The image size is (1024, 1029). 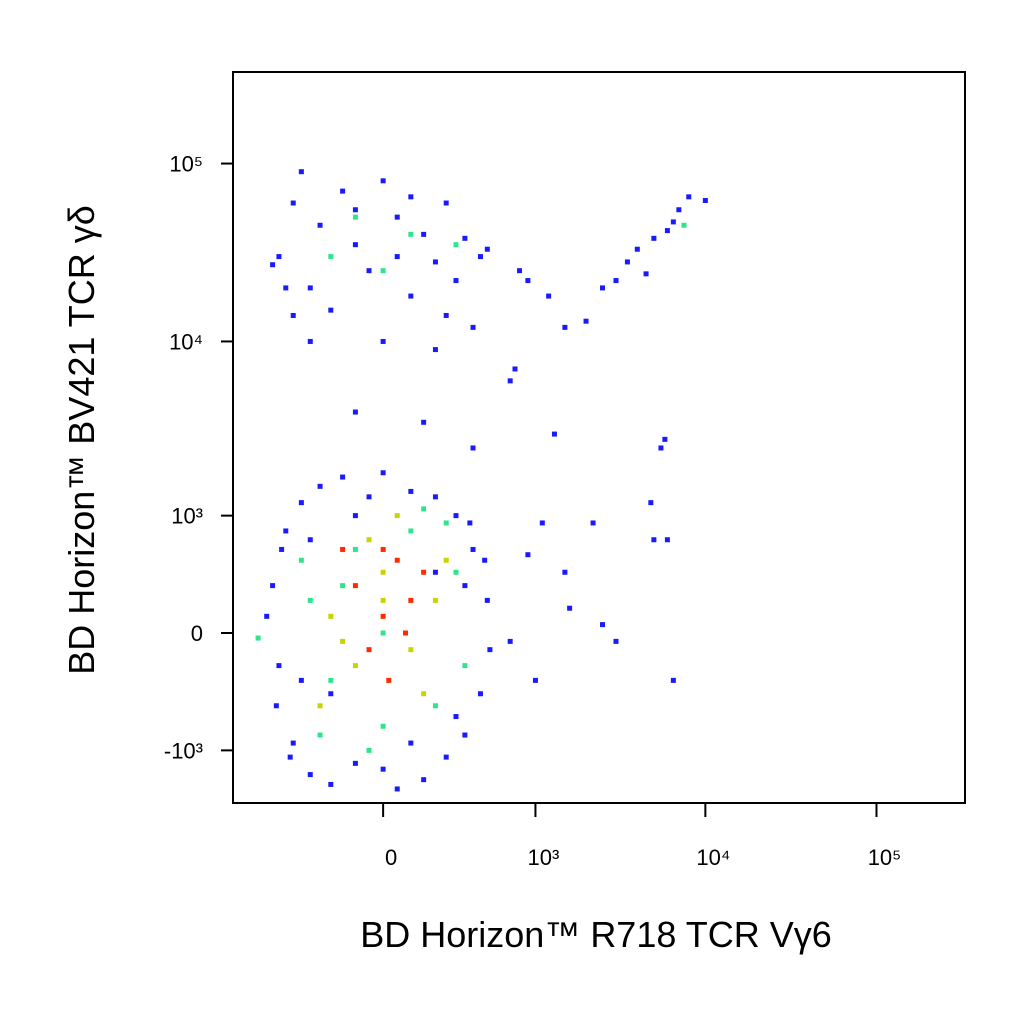 What do you see at coordinates (186, 164) in the screenshot?
I see `y-tick-label: 10⁵` at bounding box center [186, 164].